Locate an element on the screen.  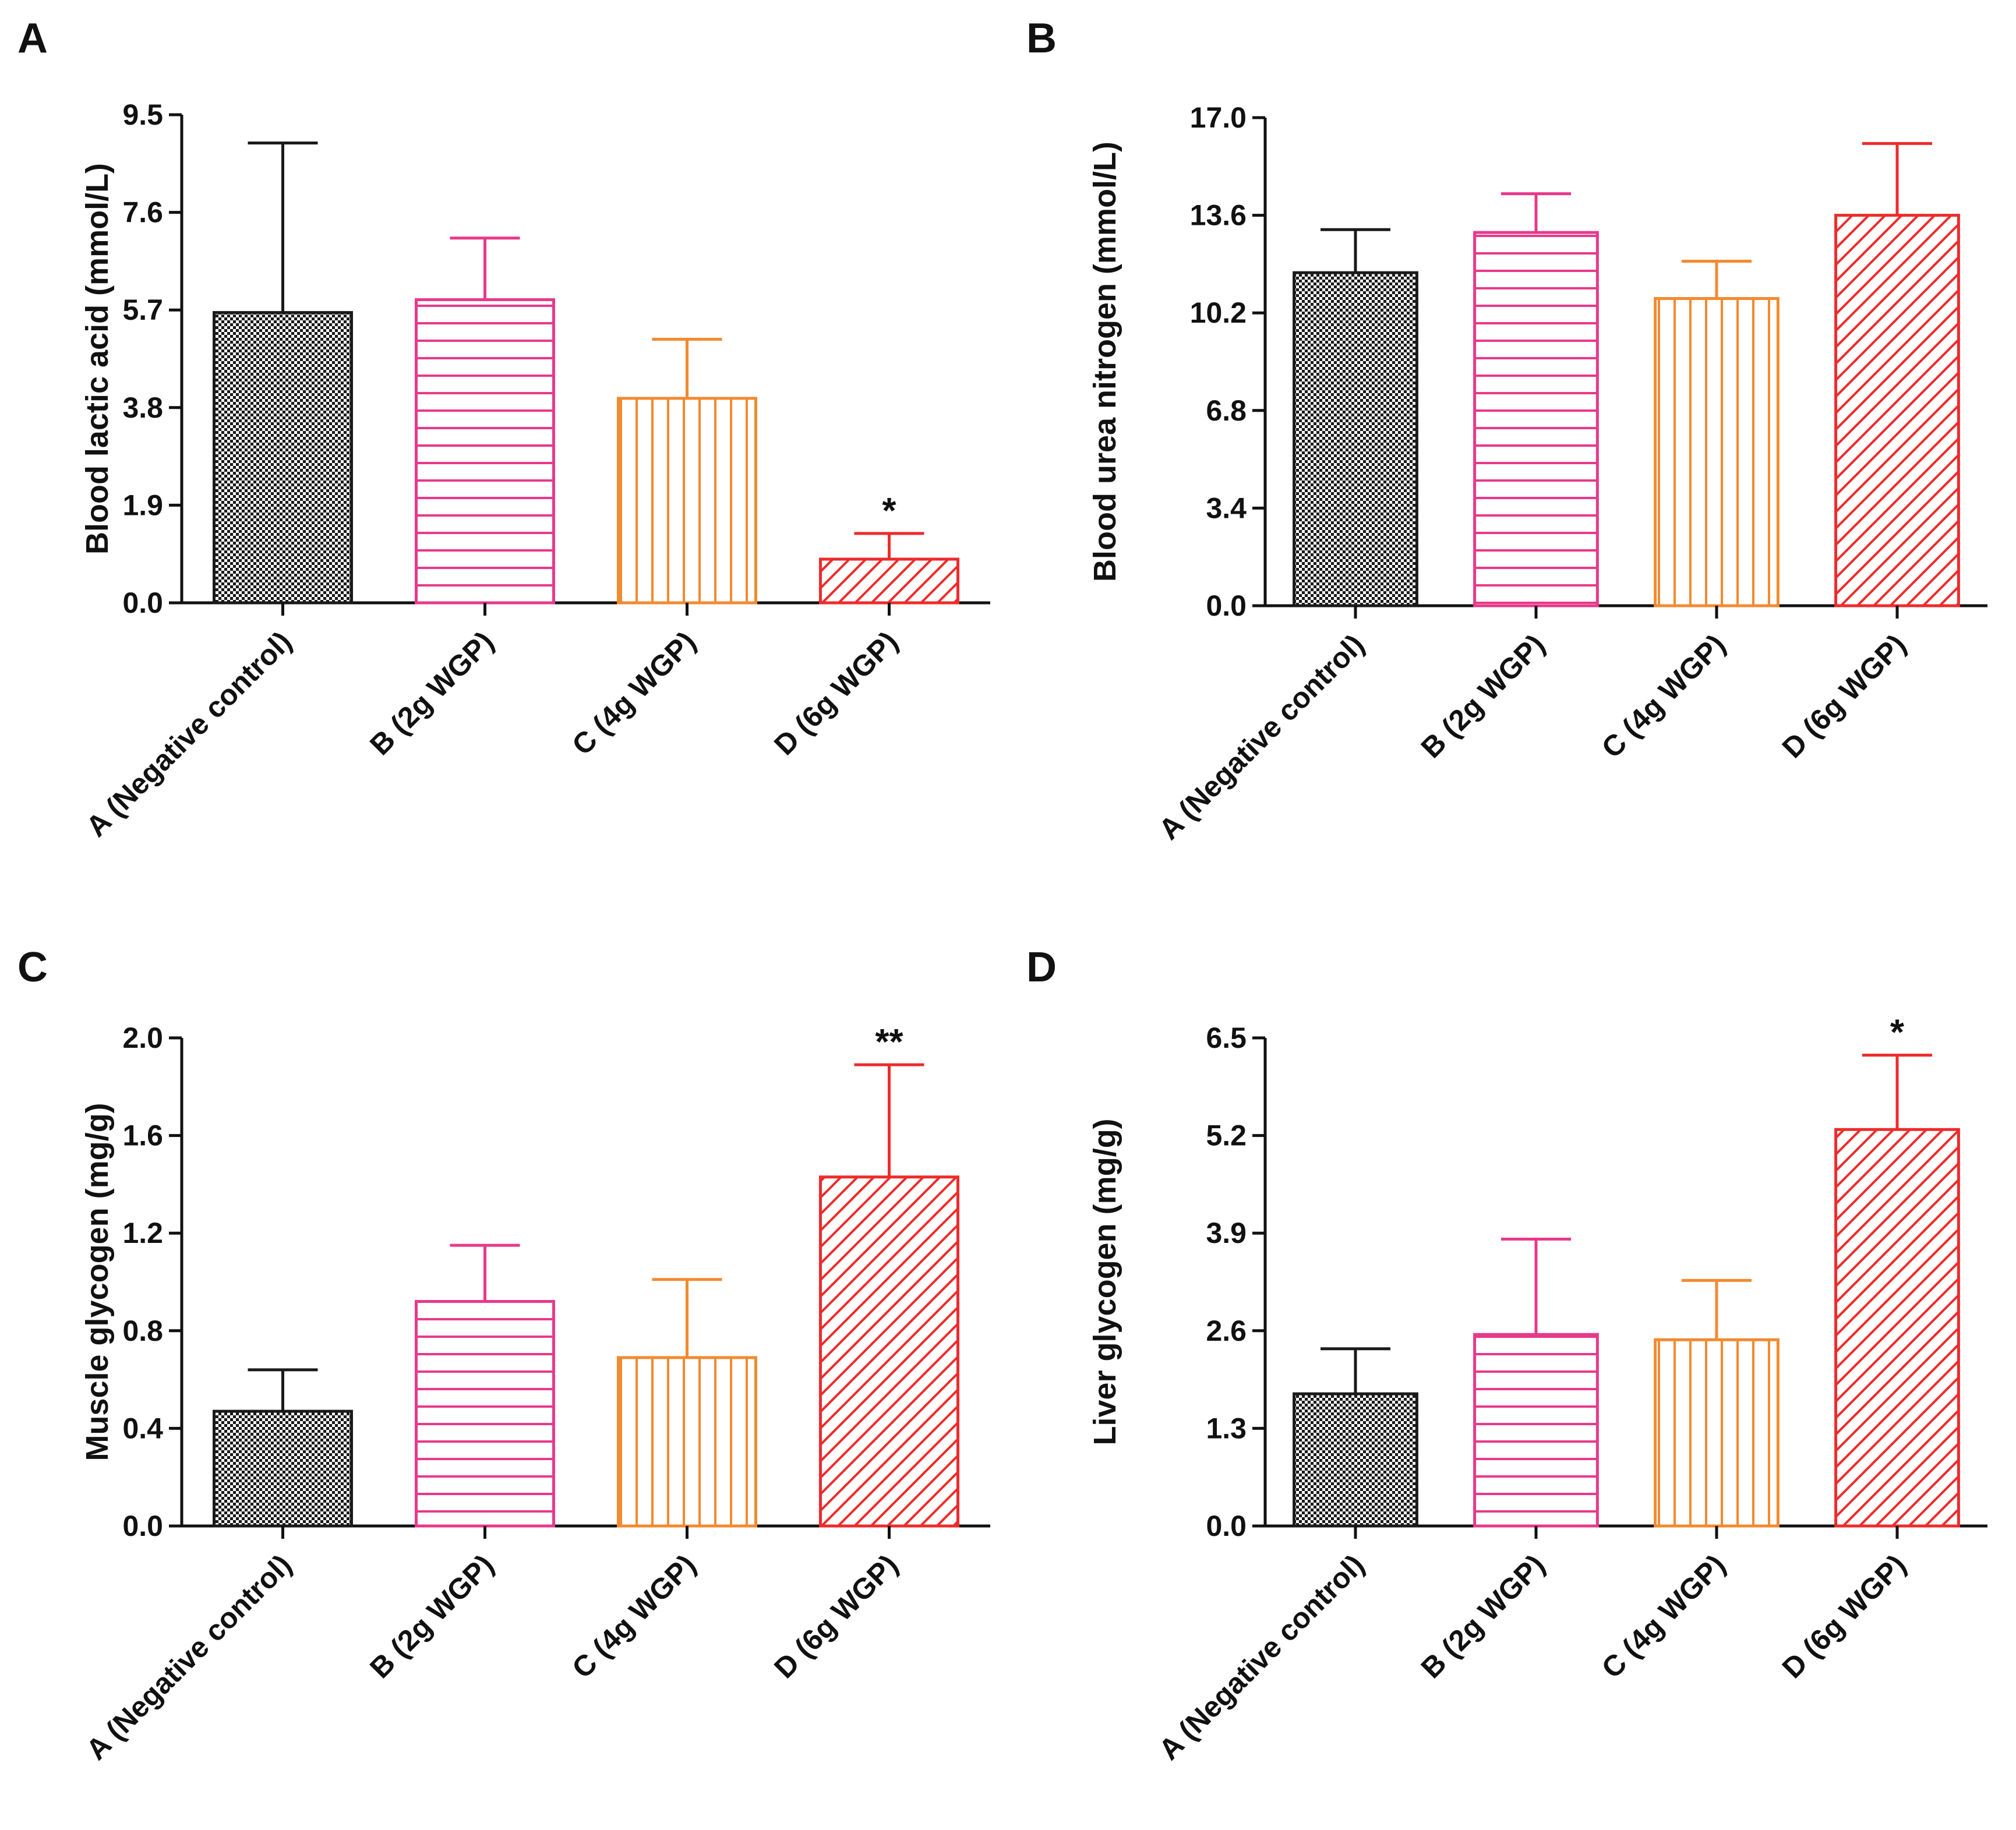
panel-d-category-label-d: D (6g WGP) is located at coordinates (1844, 1616).